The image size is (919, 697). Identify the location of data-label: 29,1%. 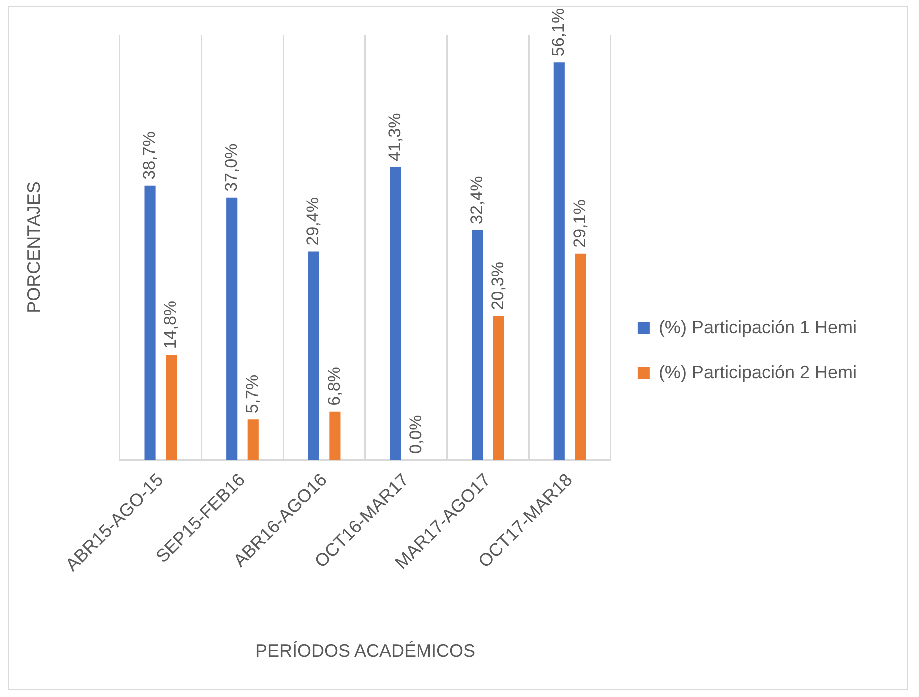
(580, 224).